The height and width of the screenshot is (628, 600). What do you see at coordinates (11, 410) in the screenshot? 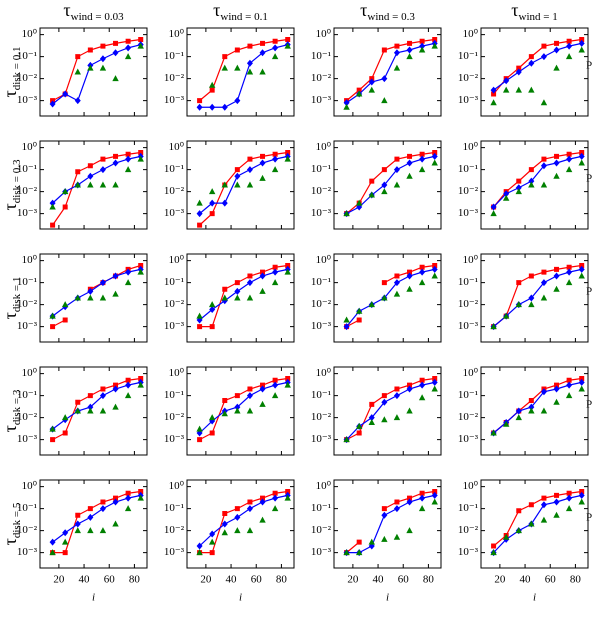
I see `panel-label: τdisk = 3` at bounding box center [11, 410].